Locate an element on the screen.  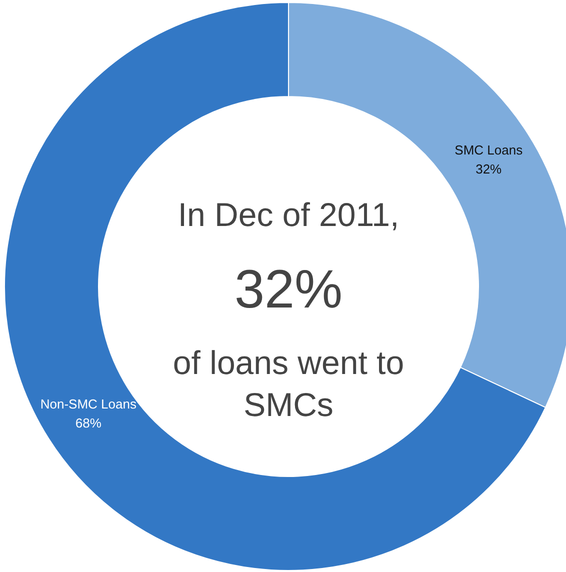
text: 32% is located at coordinates (288, 290).